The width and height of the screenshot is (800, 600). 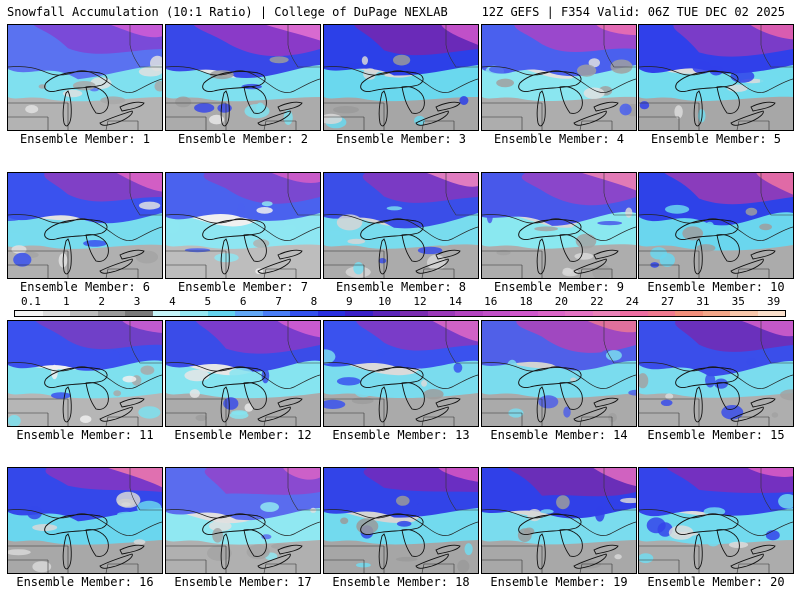 What do you see at coordinates (561, 301) in the screenshot?
I see `colorbar-tick-label: 20` at bounding box center [561, 301].